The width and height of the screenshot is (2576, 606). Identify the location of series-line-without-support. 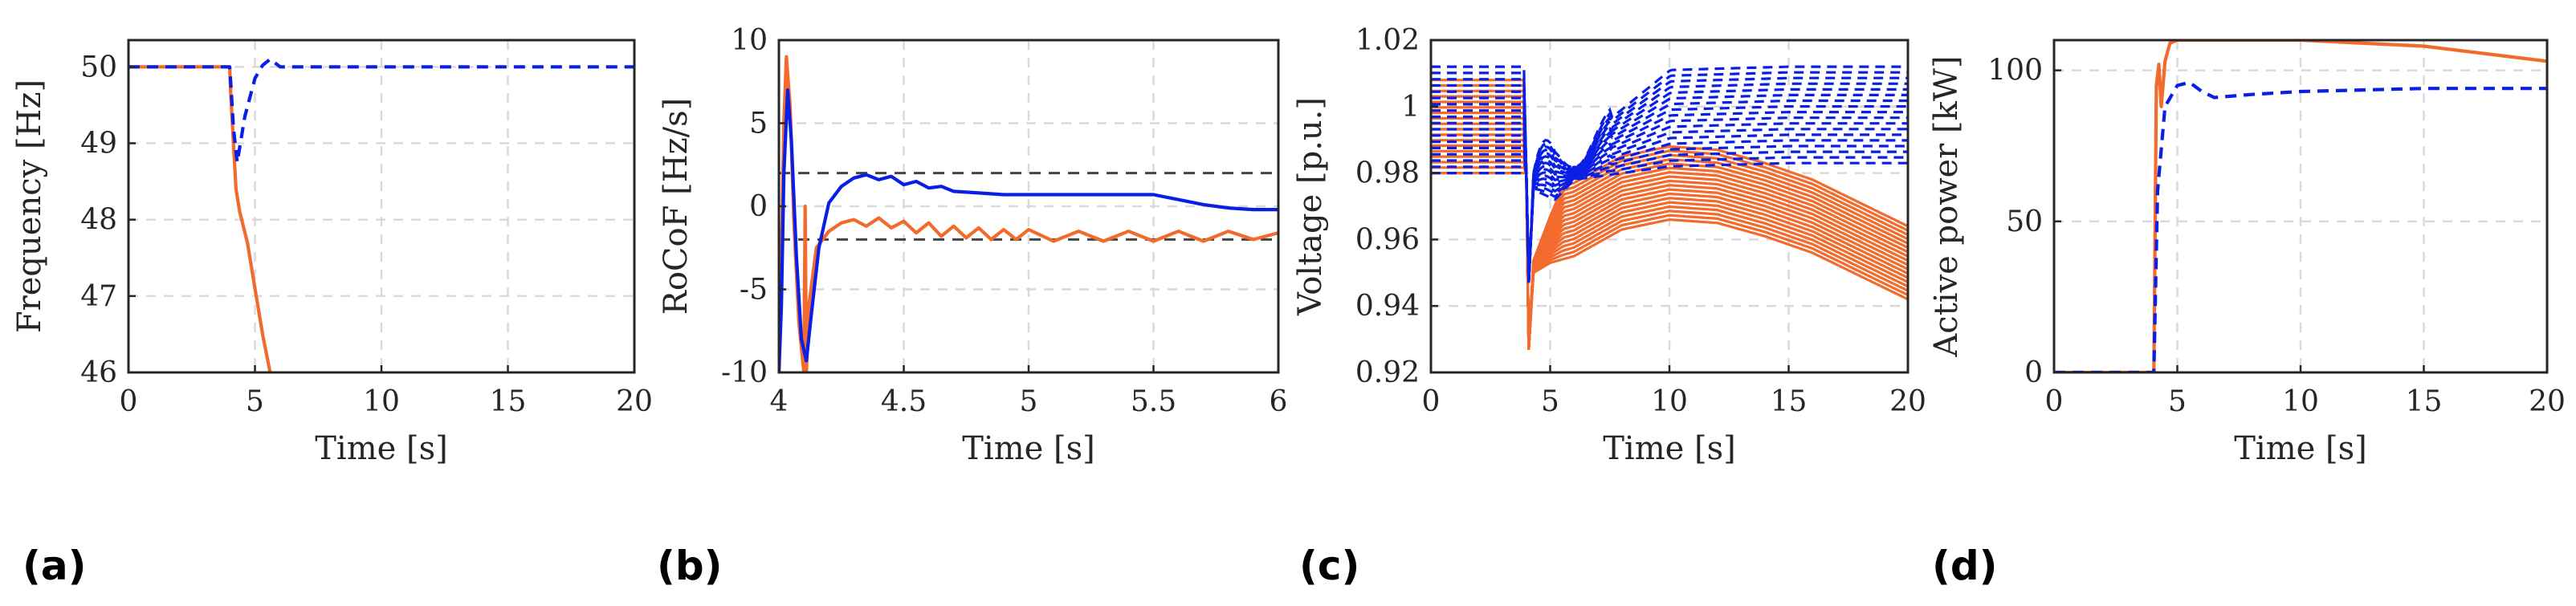
(2300, 206).